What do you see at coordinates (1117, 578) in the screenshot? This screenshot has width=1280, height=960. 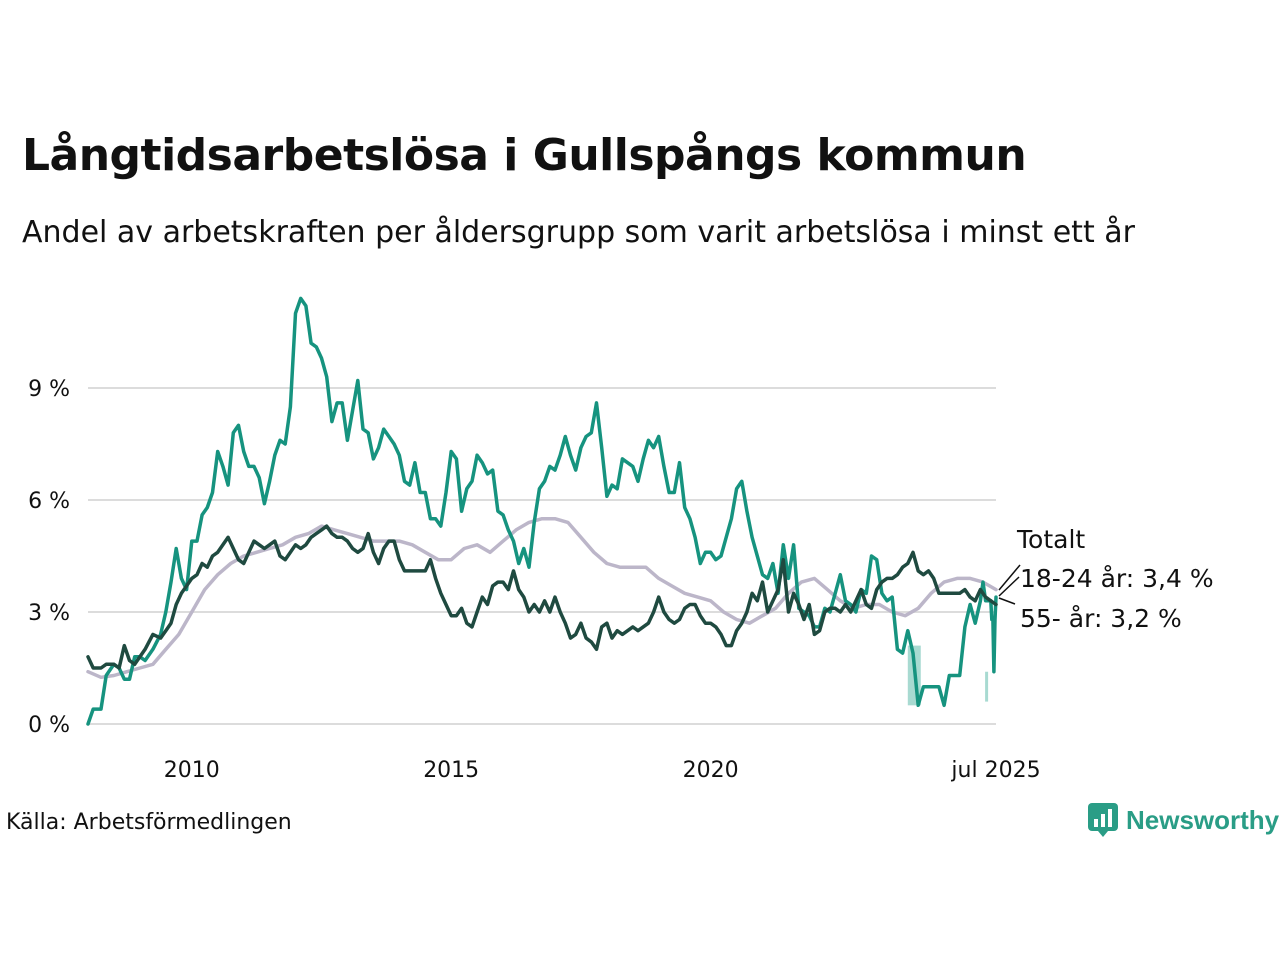 I see `end-label: 18-24 år: 3,4 %` at bounding box center [1117, 578].